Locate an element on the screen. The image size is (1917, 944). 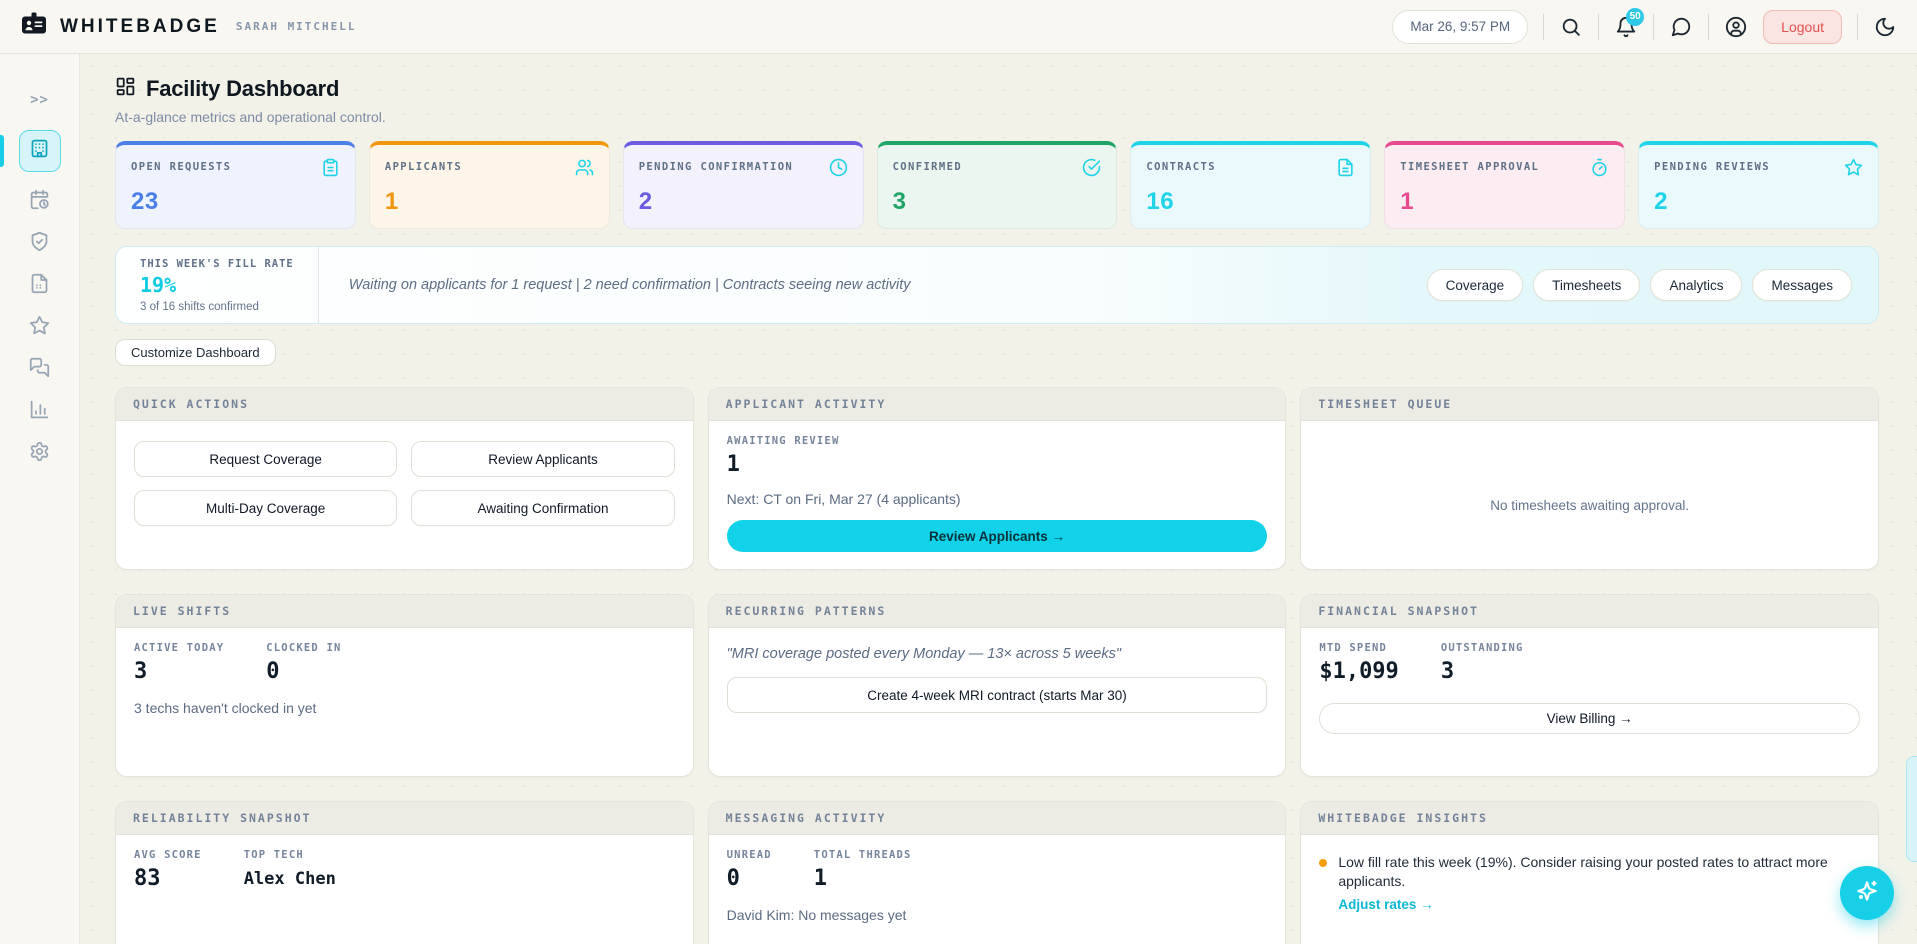
review-applicants-button: Review Applicants is located at coordinates (543, 459).